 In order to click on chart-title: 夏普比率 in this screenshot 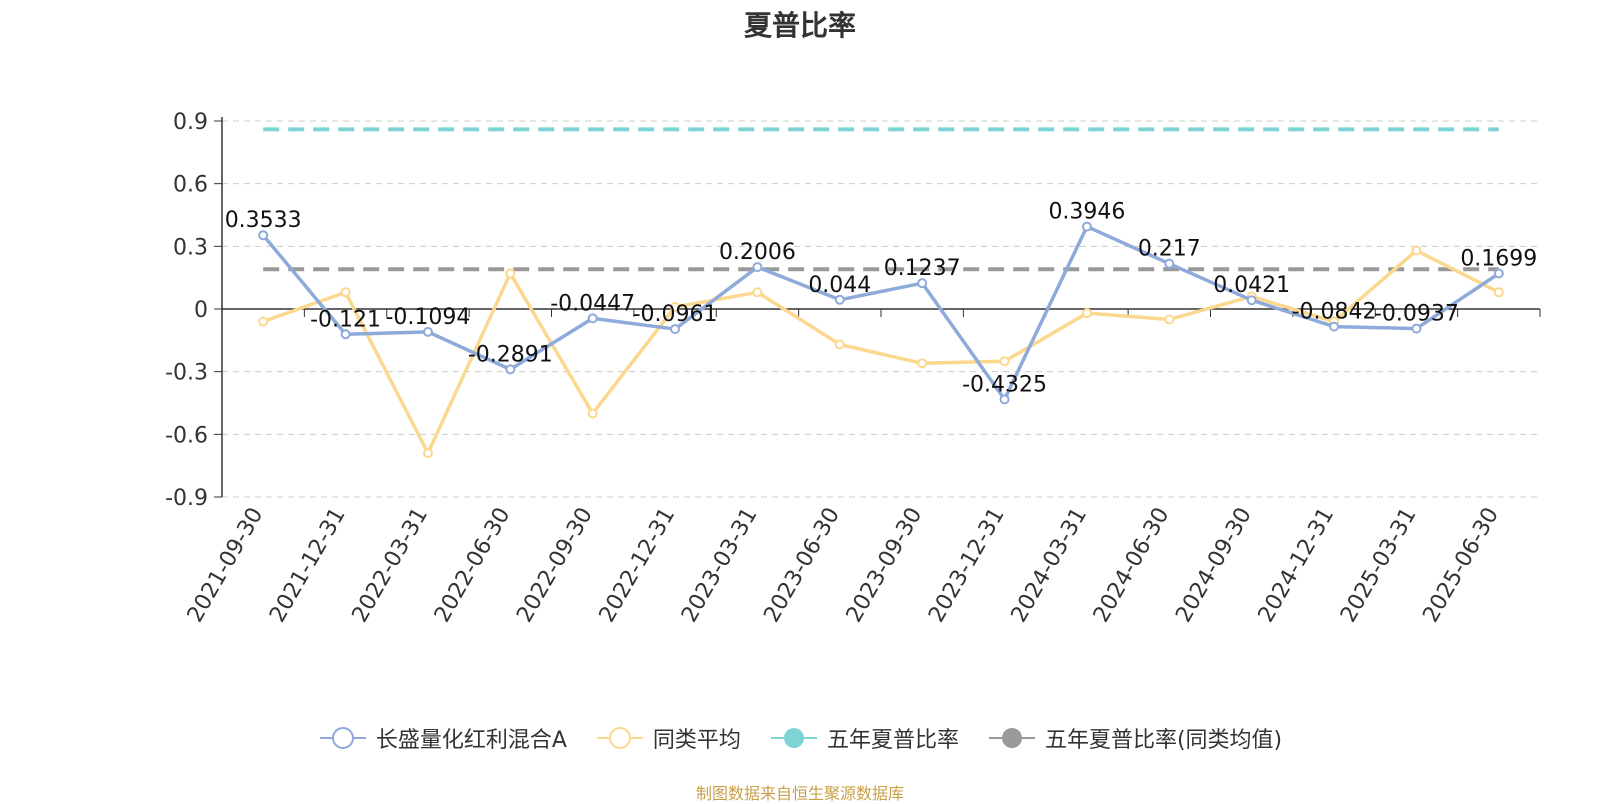, I will do `click(799, 25)`.